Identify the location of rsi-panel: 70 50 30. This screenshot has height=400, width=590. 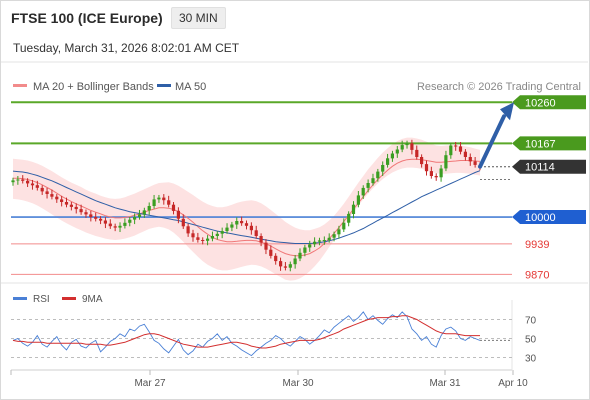
(274, 338).